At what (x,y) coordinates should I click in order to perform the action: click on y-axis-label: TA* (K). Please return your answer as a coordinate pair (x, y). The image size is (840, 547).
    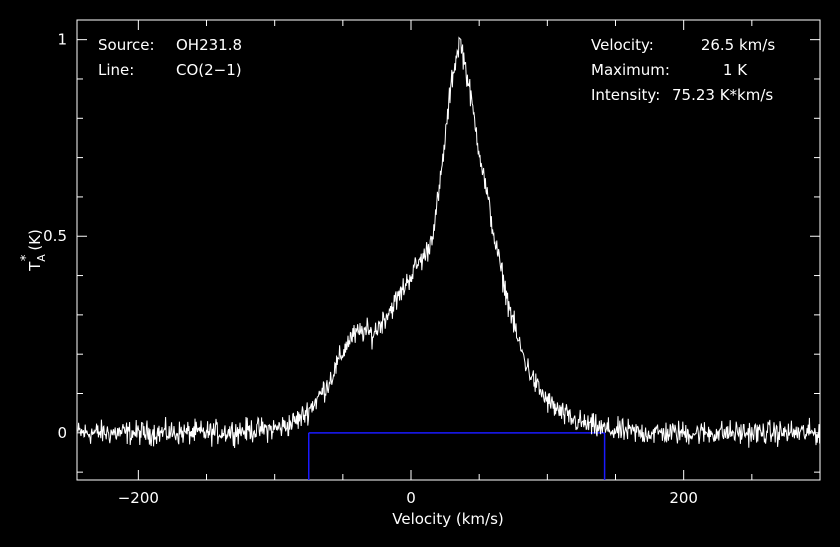
    Looking at the image, I should click on (33, 250).